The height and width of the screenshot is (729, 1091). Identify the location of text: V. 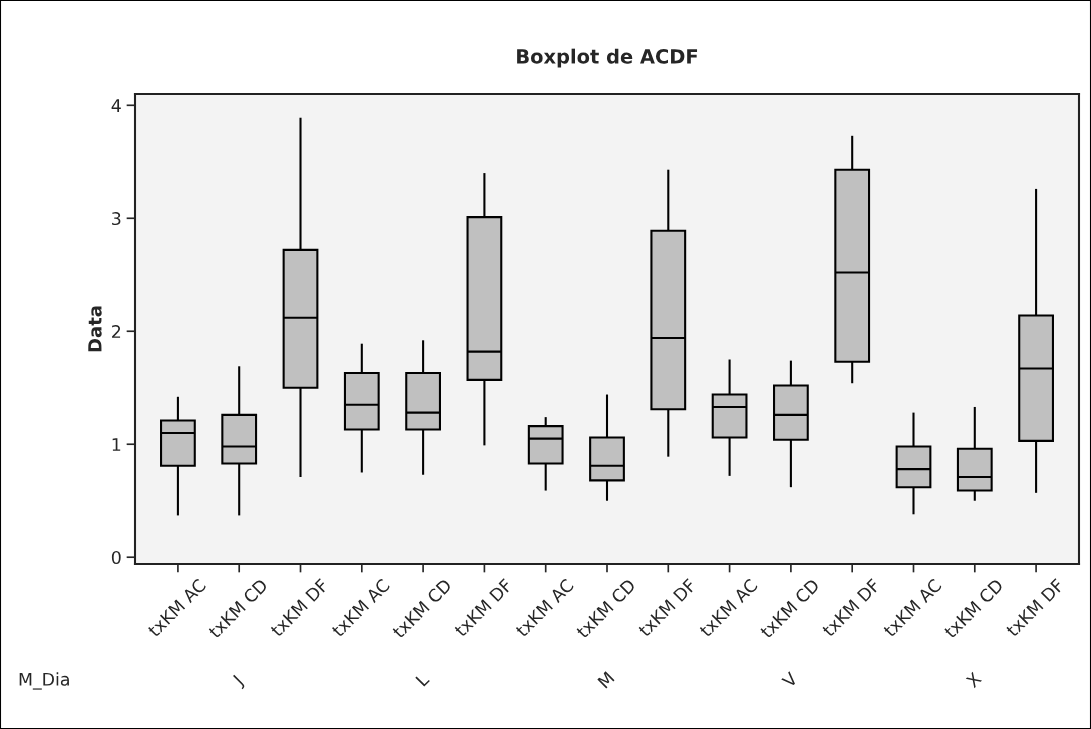
(790, 680).